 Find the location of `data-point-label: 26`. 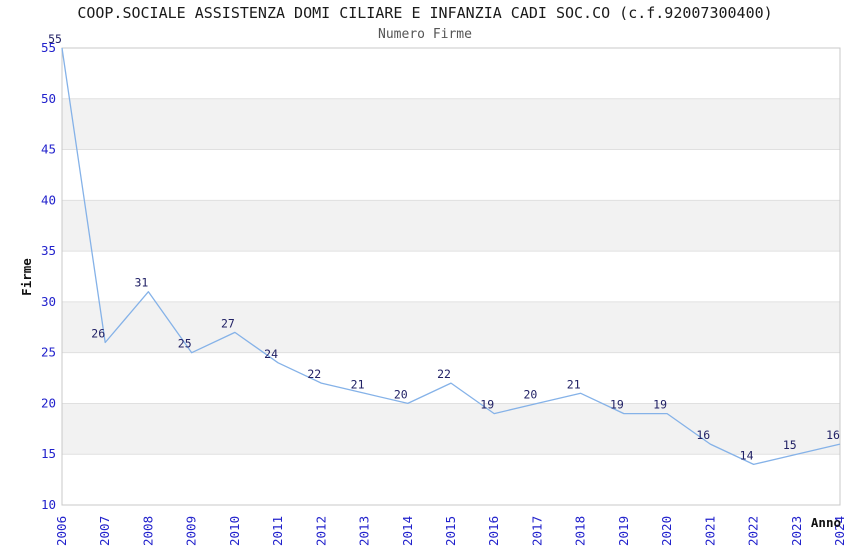

data-point-label: 26 is located at coordinates (98, 334).